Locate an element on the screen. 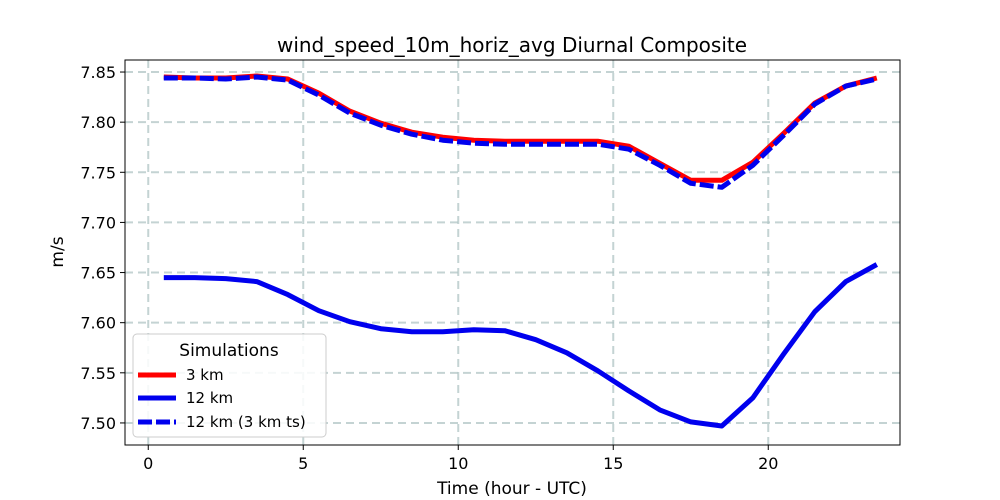 The height and width of the screenshot is (500, 1000). legend-box is located at coordinates (229, 385).